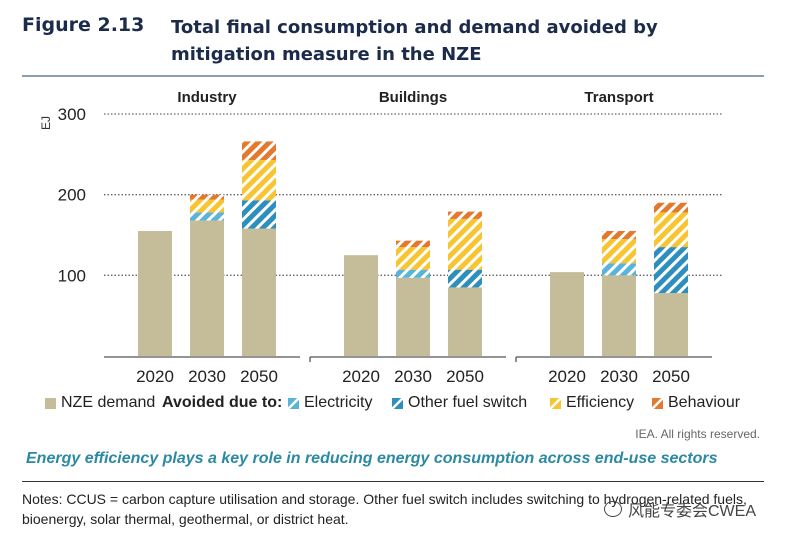  Describe the element at coordinates (465, 215) in the screenshot. I see `bar-buildings-2050-behaviour` at that location.